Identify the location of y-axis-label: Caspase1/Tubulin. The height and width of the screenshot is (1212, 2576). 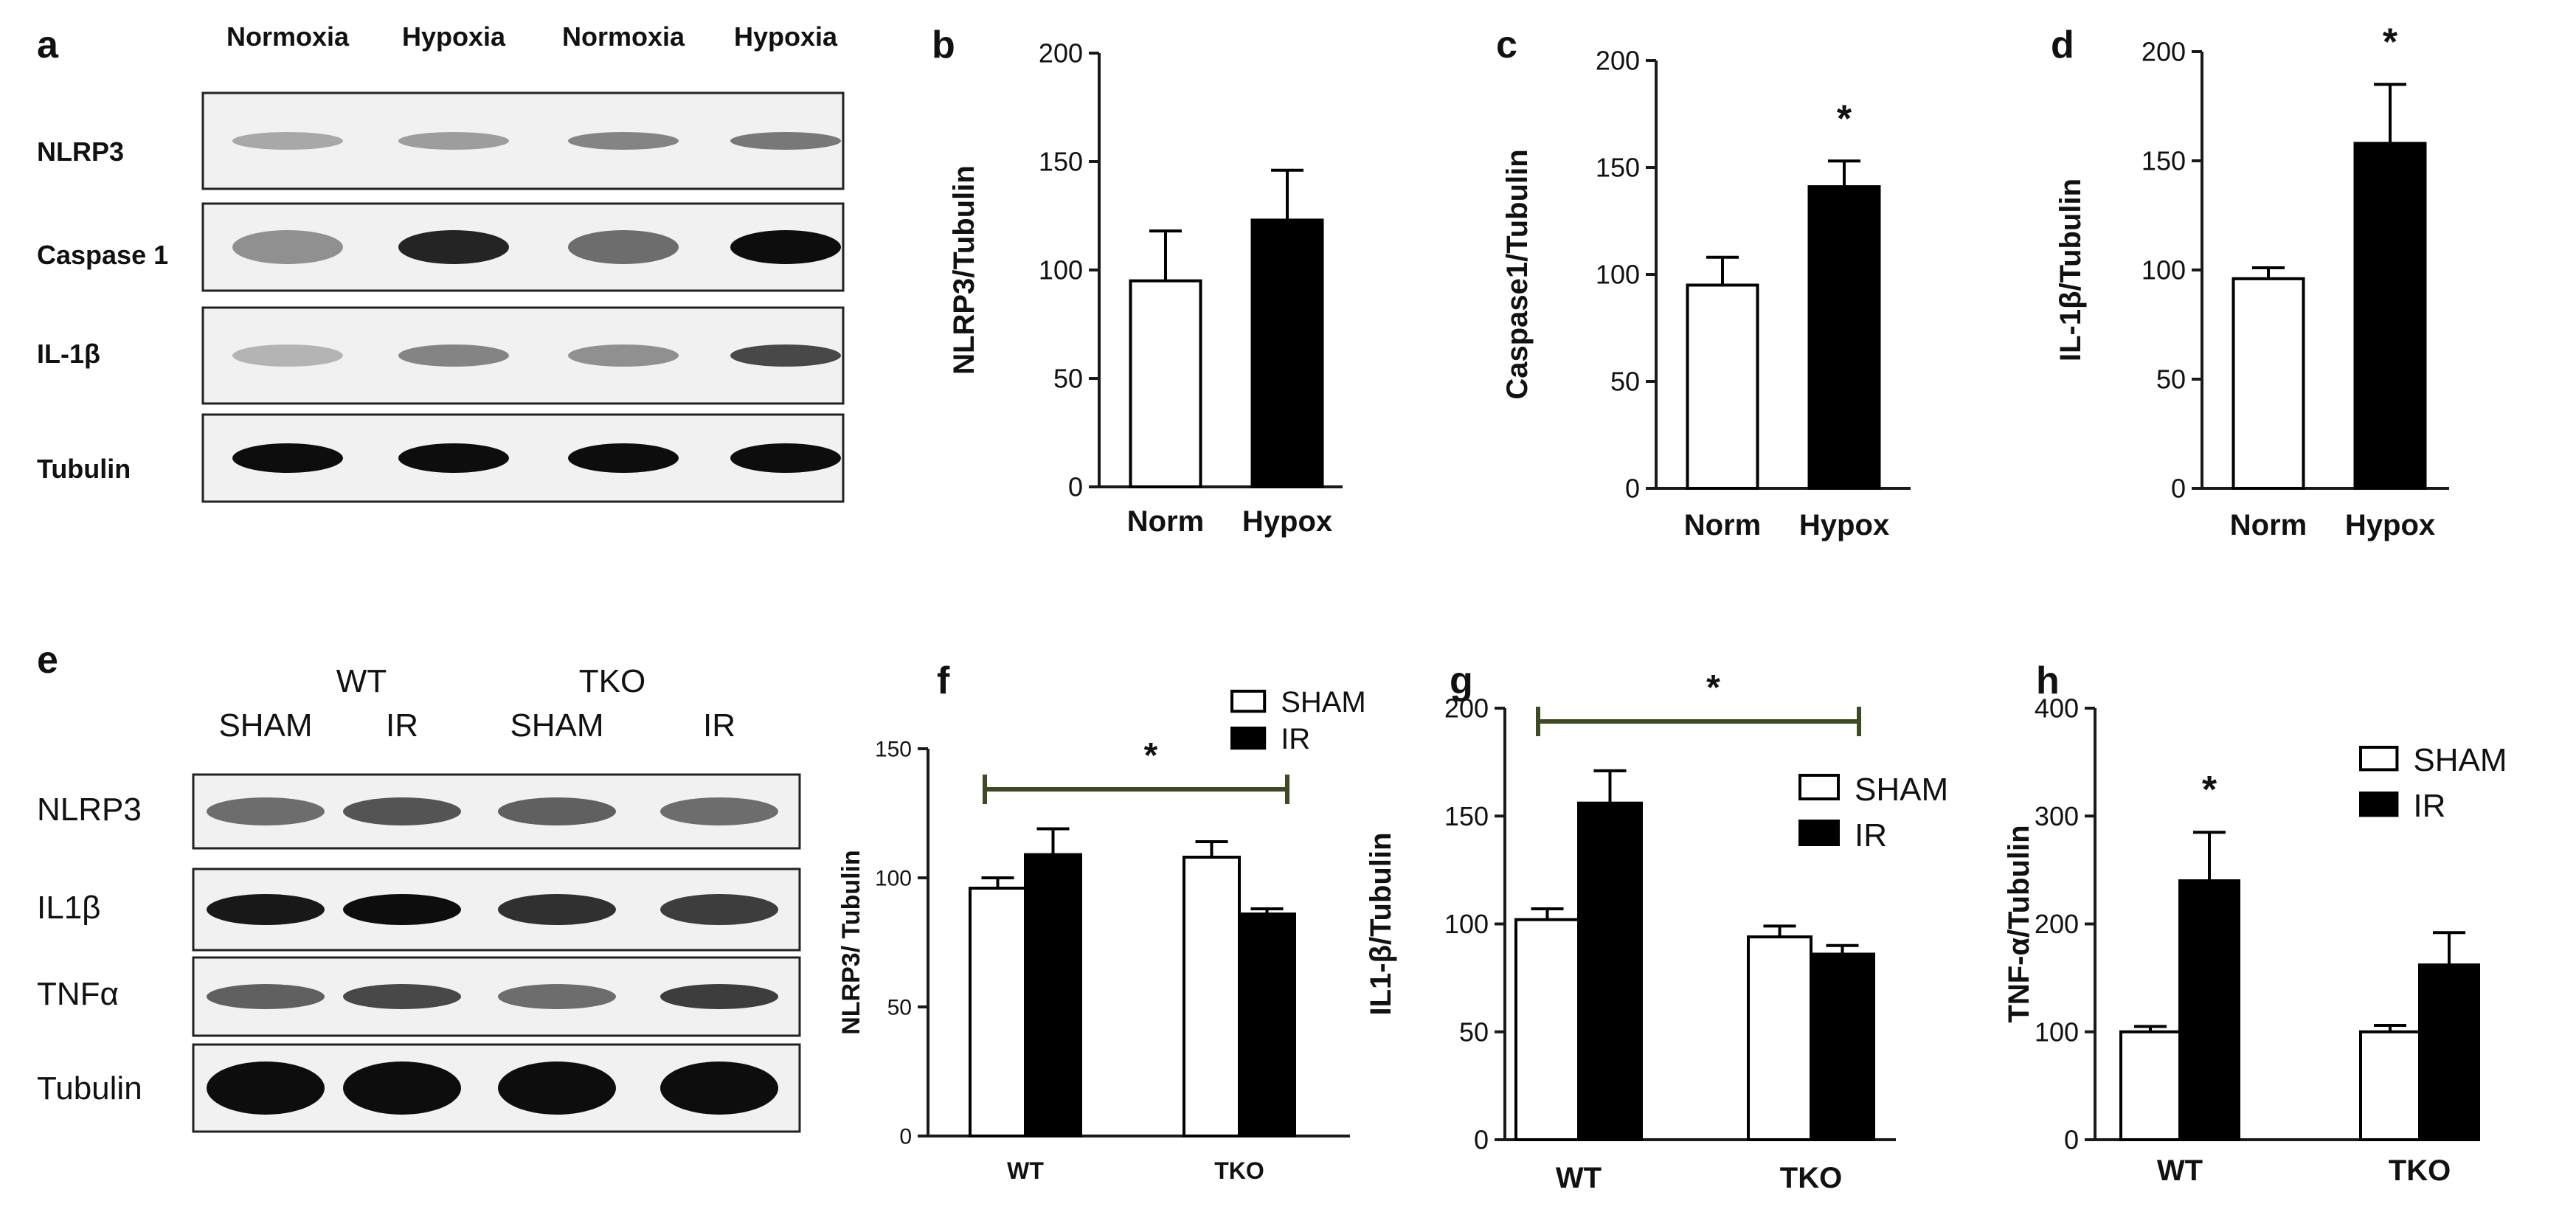
(1518, 274).